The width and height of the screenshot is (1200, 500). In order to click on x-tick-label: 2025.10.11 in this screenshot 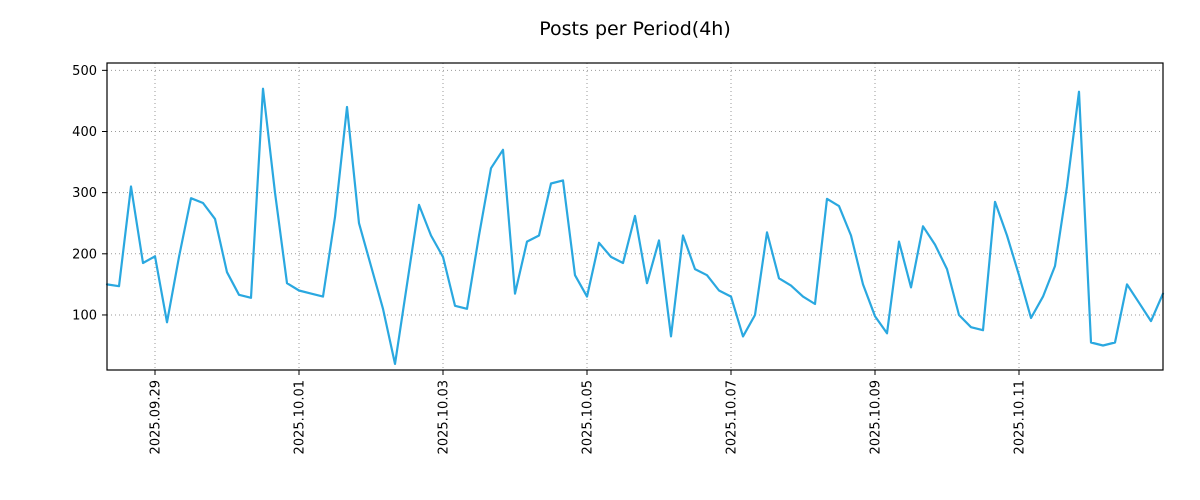, I will do `click(1020, 417)`.